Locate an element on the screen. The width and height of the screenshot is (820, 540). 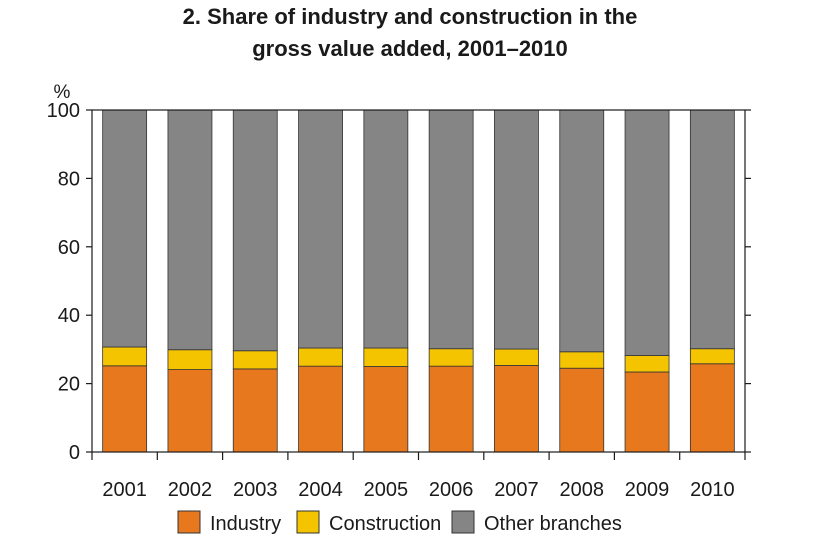
bar-2008-other-branches is located at coordinates (582, 231).